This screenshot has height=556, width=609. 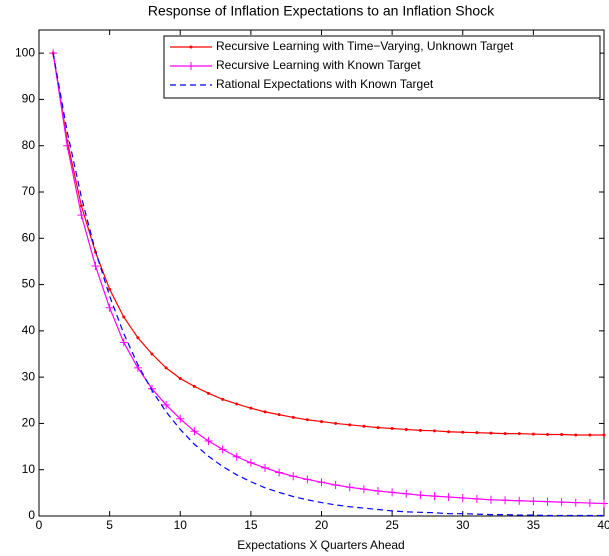 I want to click on x-tick-label: 20, so click(x=322, y=525).